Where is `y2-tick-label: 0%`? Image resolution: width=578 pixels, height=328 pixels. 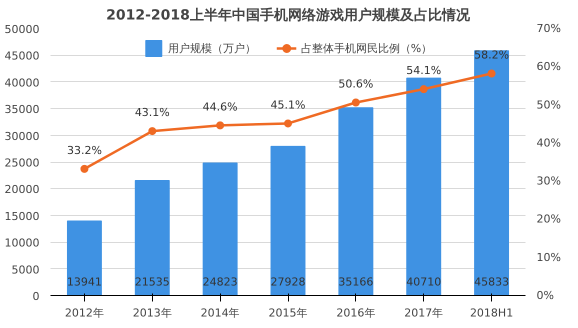 y2-tick-label: 0% is located at coordinates (545, 295).